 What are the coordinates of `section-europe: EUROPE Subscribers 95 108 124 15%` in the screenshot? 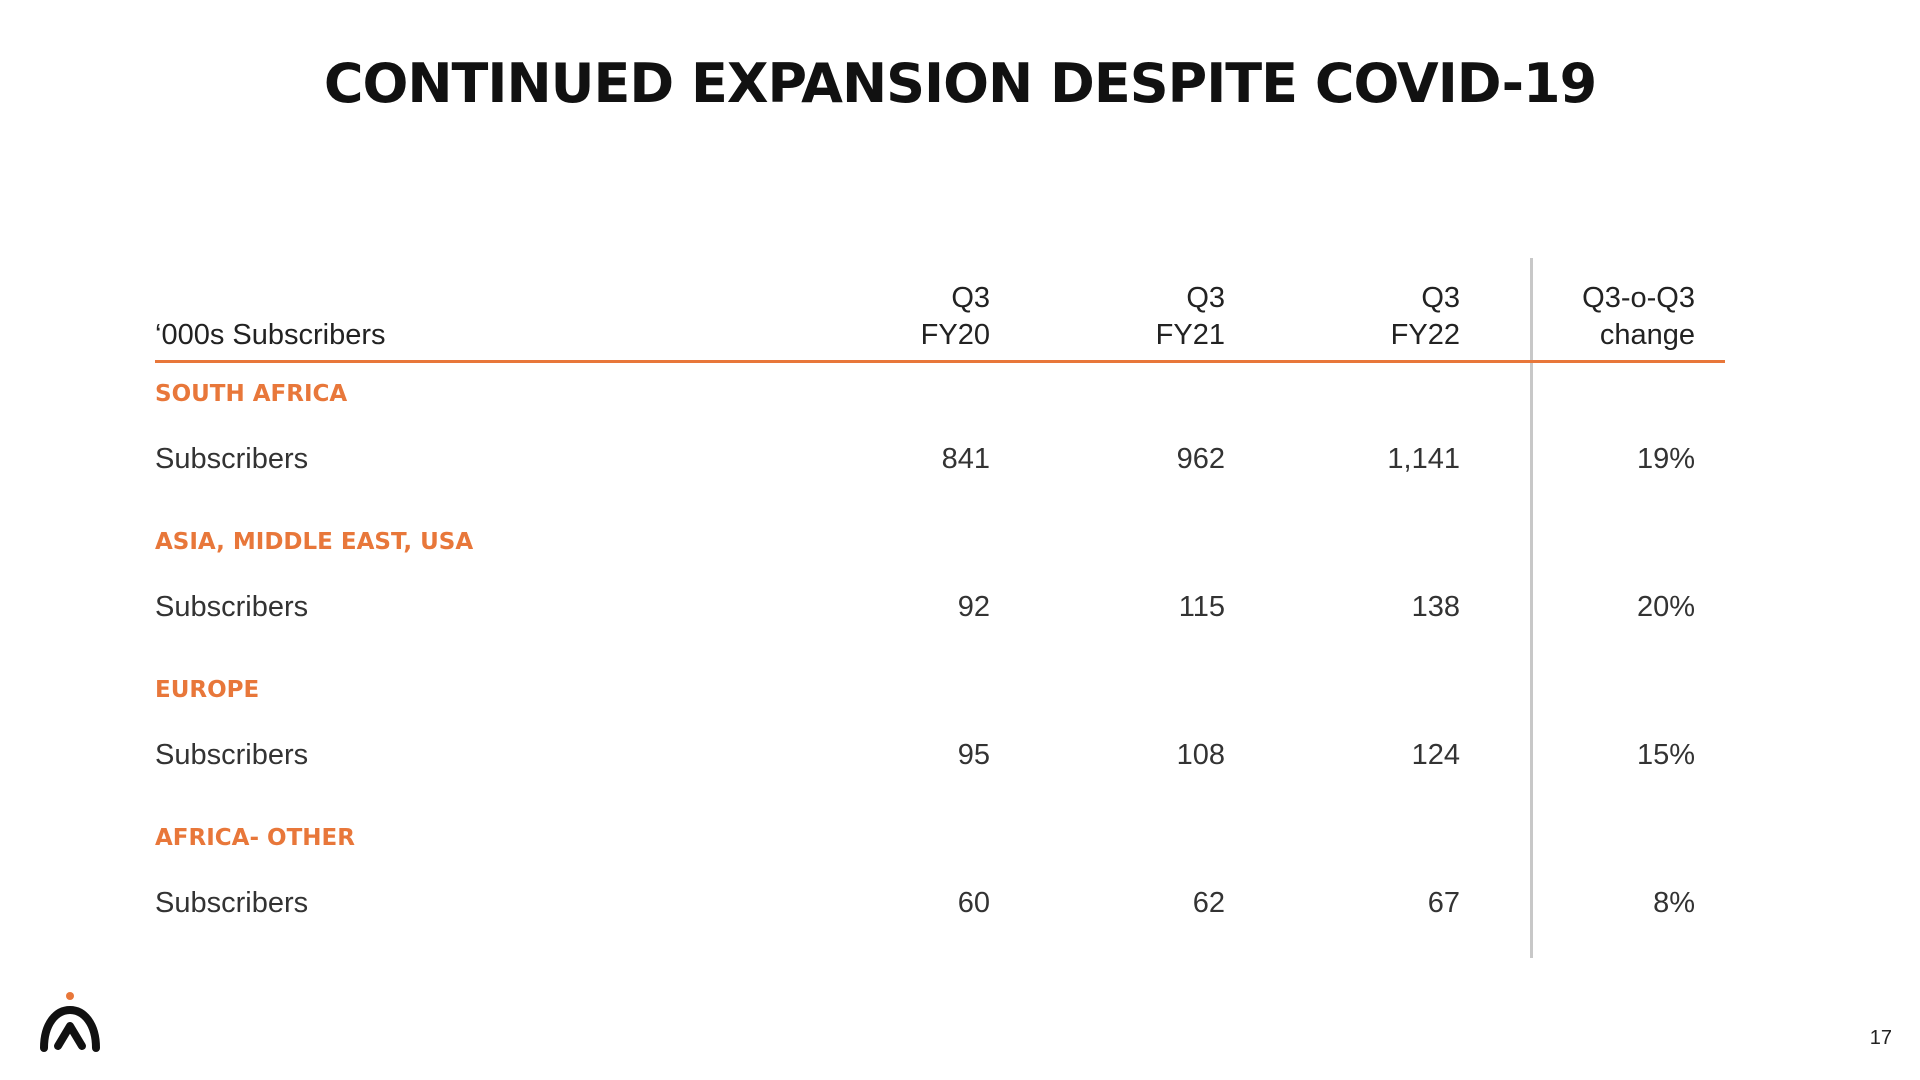 It's located at (940, 735).